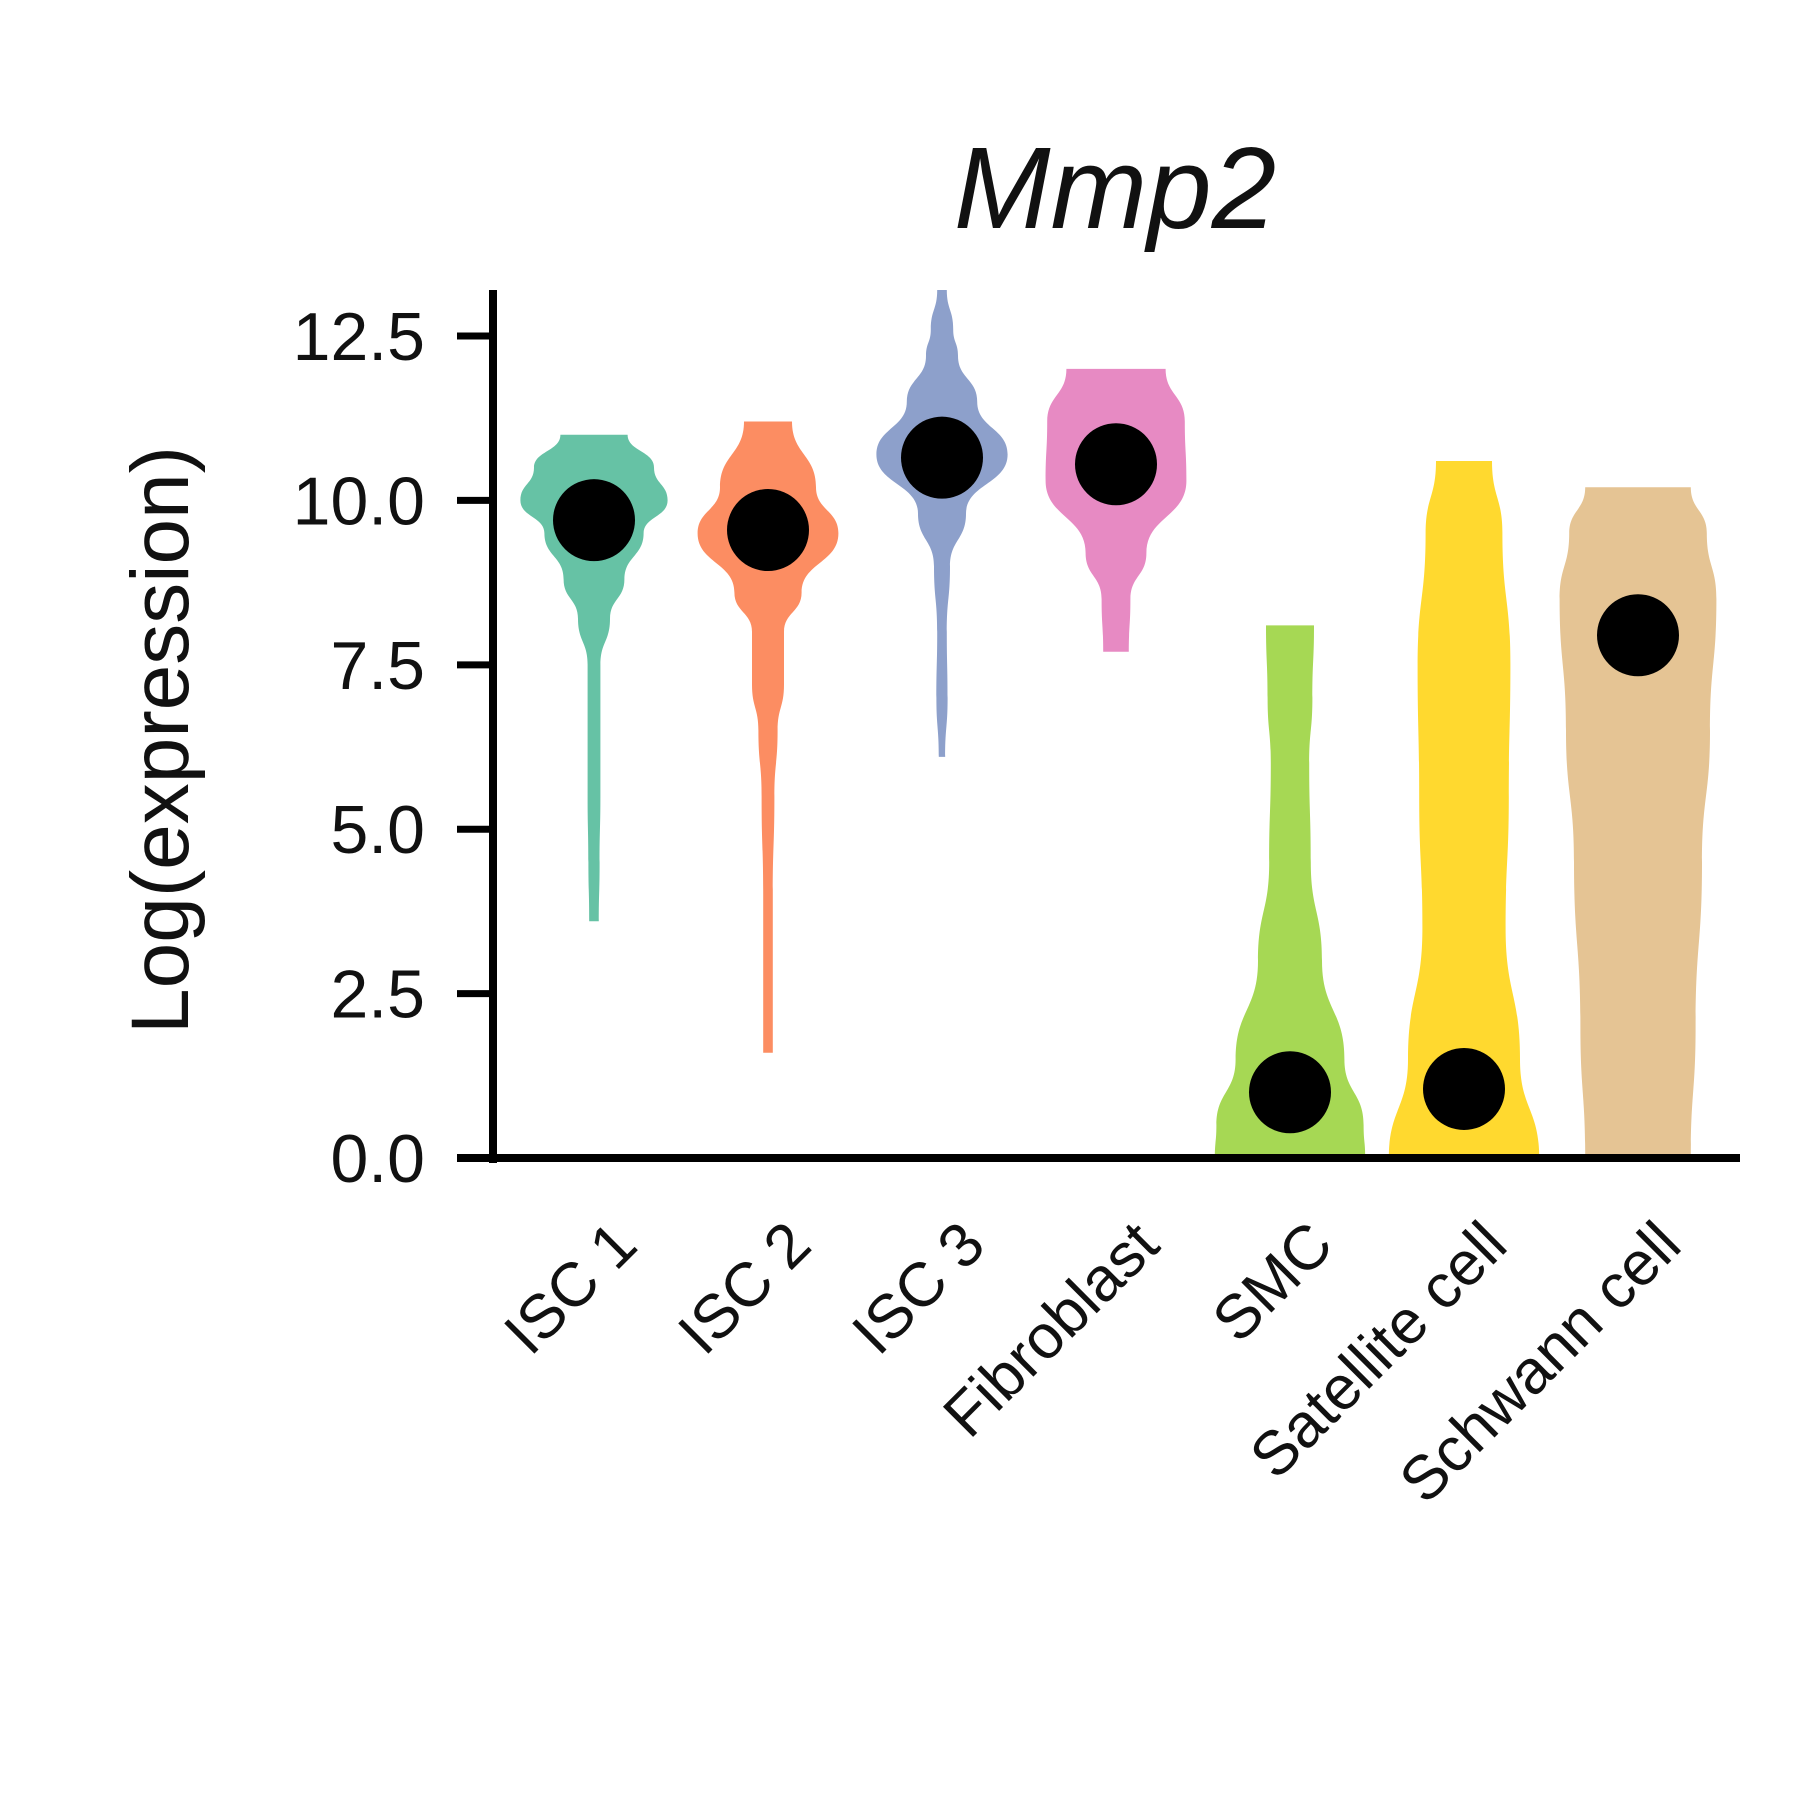  What do you see at coordinates (1116, 510) in the screenshot?
I see `violin-fibroblast` at bounding box center [1116, 510].